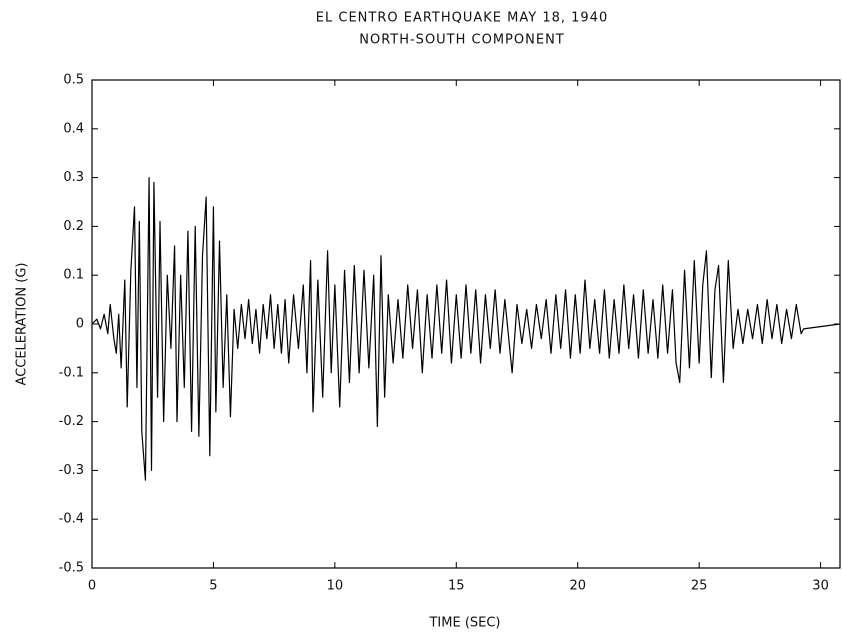  What do you see at coordinates (73, 275) in the screenshot?
I see `y-tick-label: 0.1` at bounding box center [73, 275].